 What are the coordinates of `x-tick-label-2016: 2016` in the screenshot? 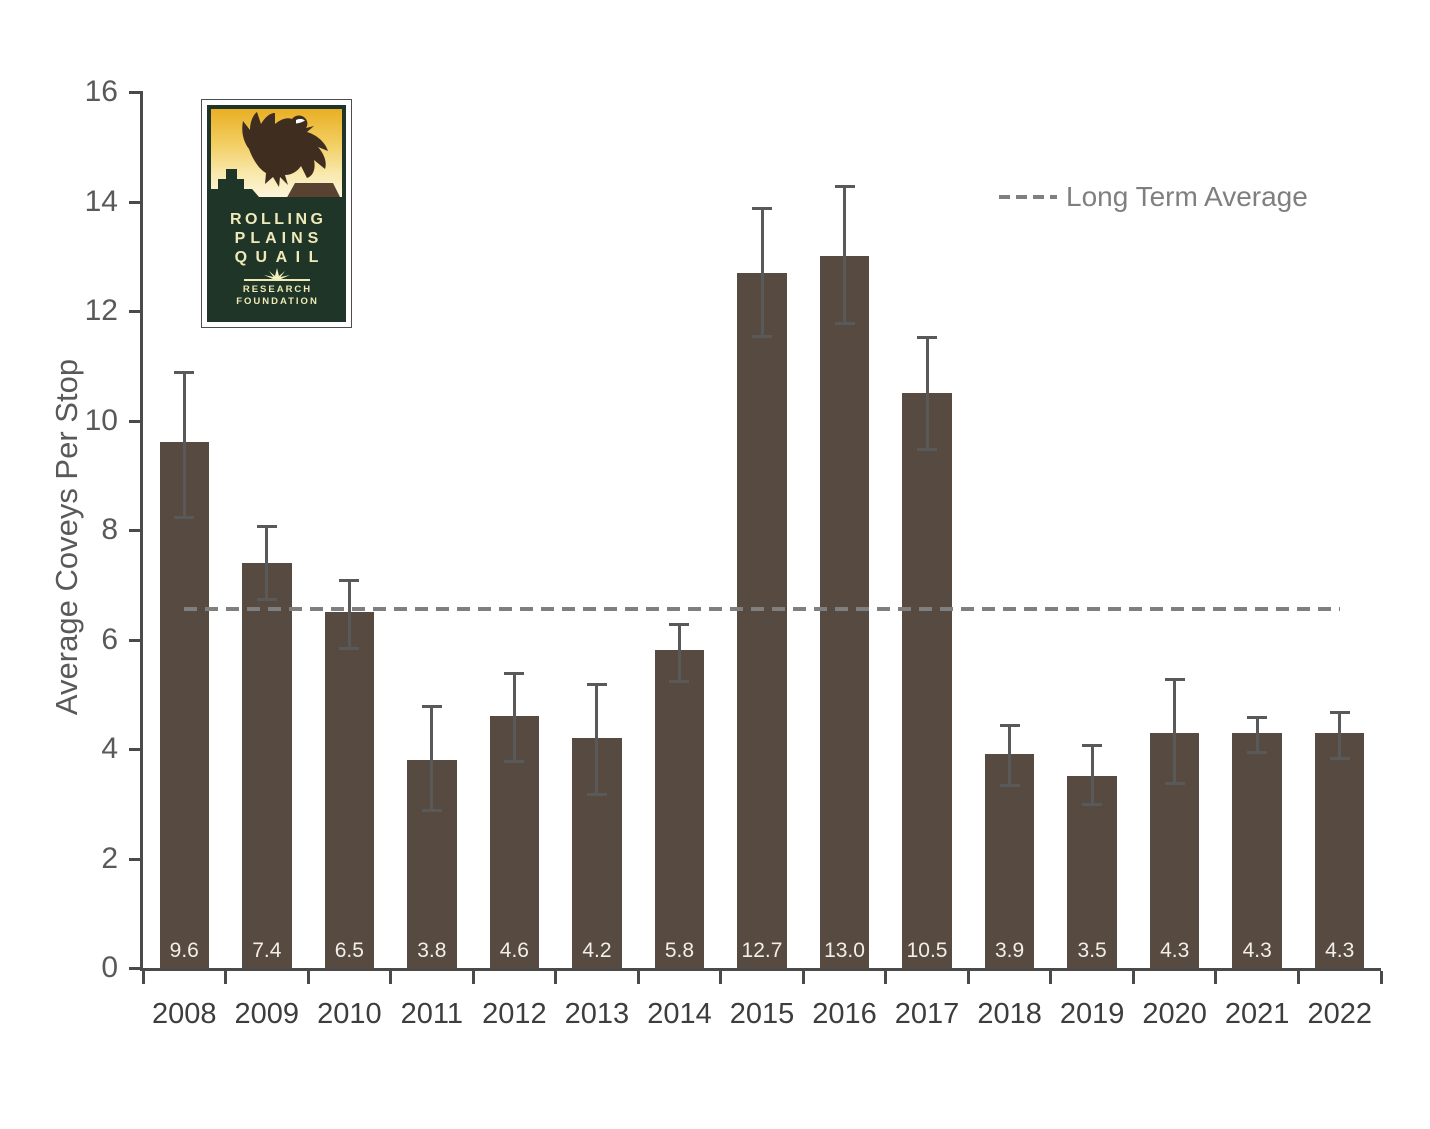 It's located at (844, 1014).